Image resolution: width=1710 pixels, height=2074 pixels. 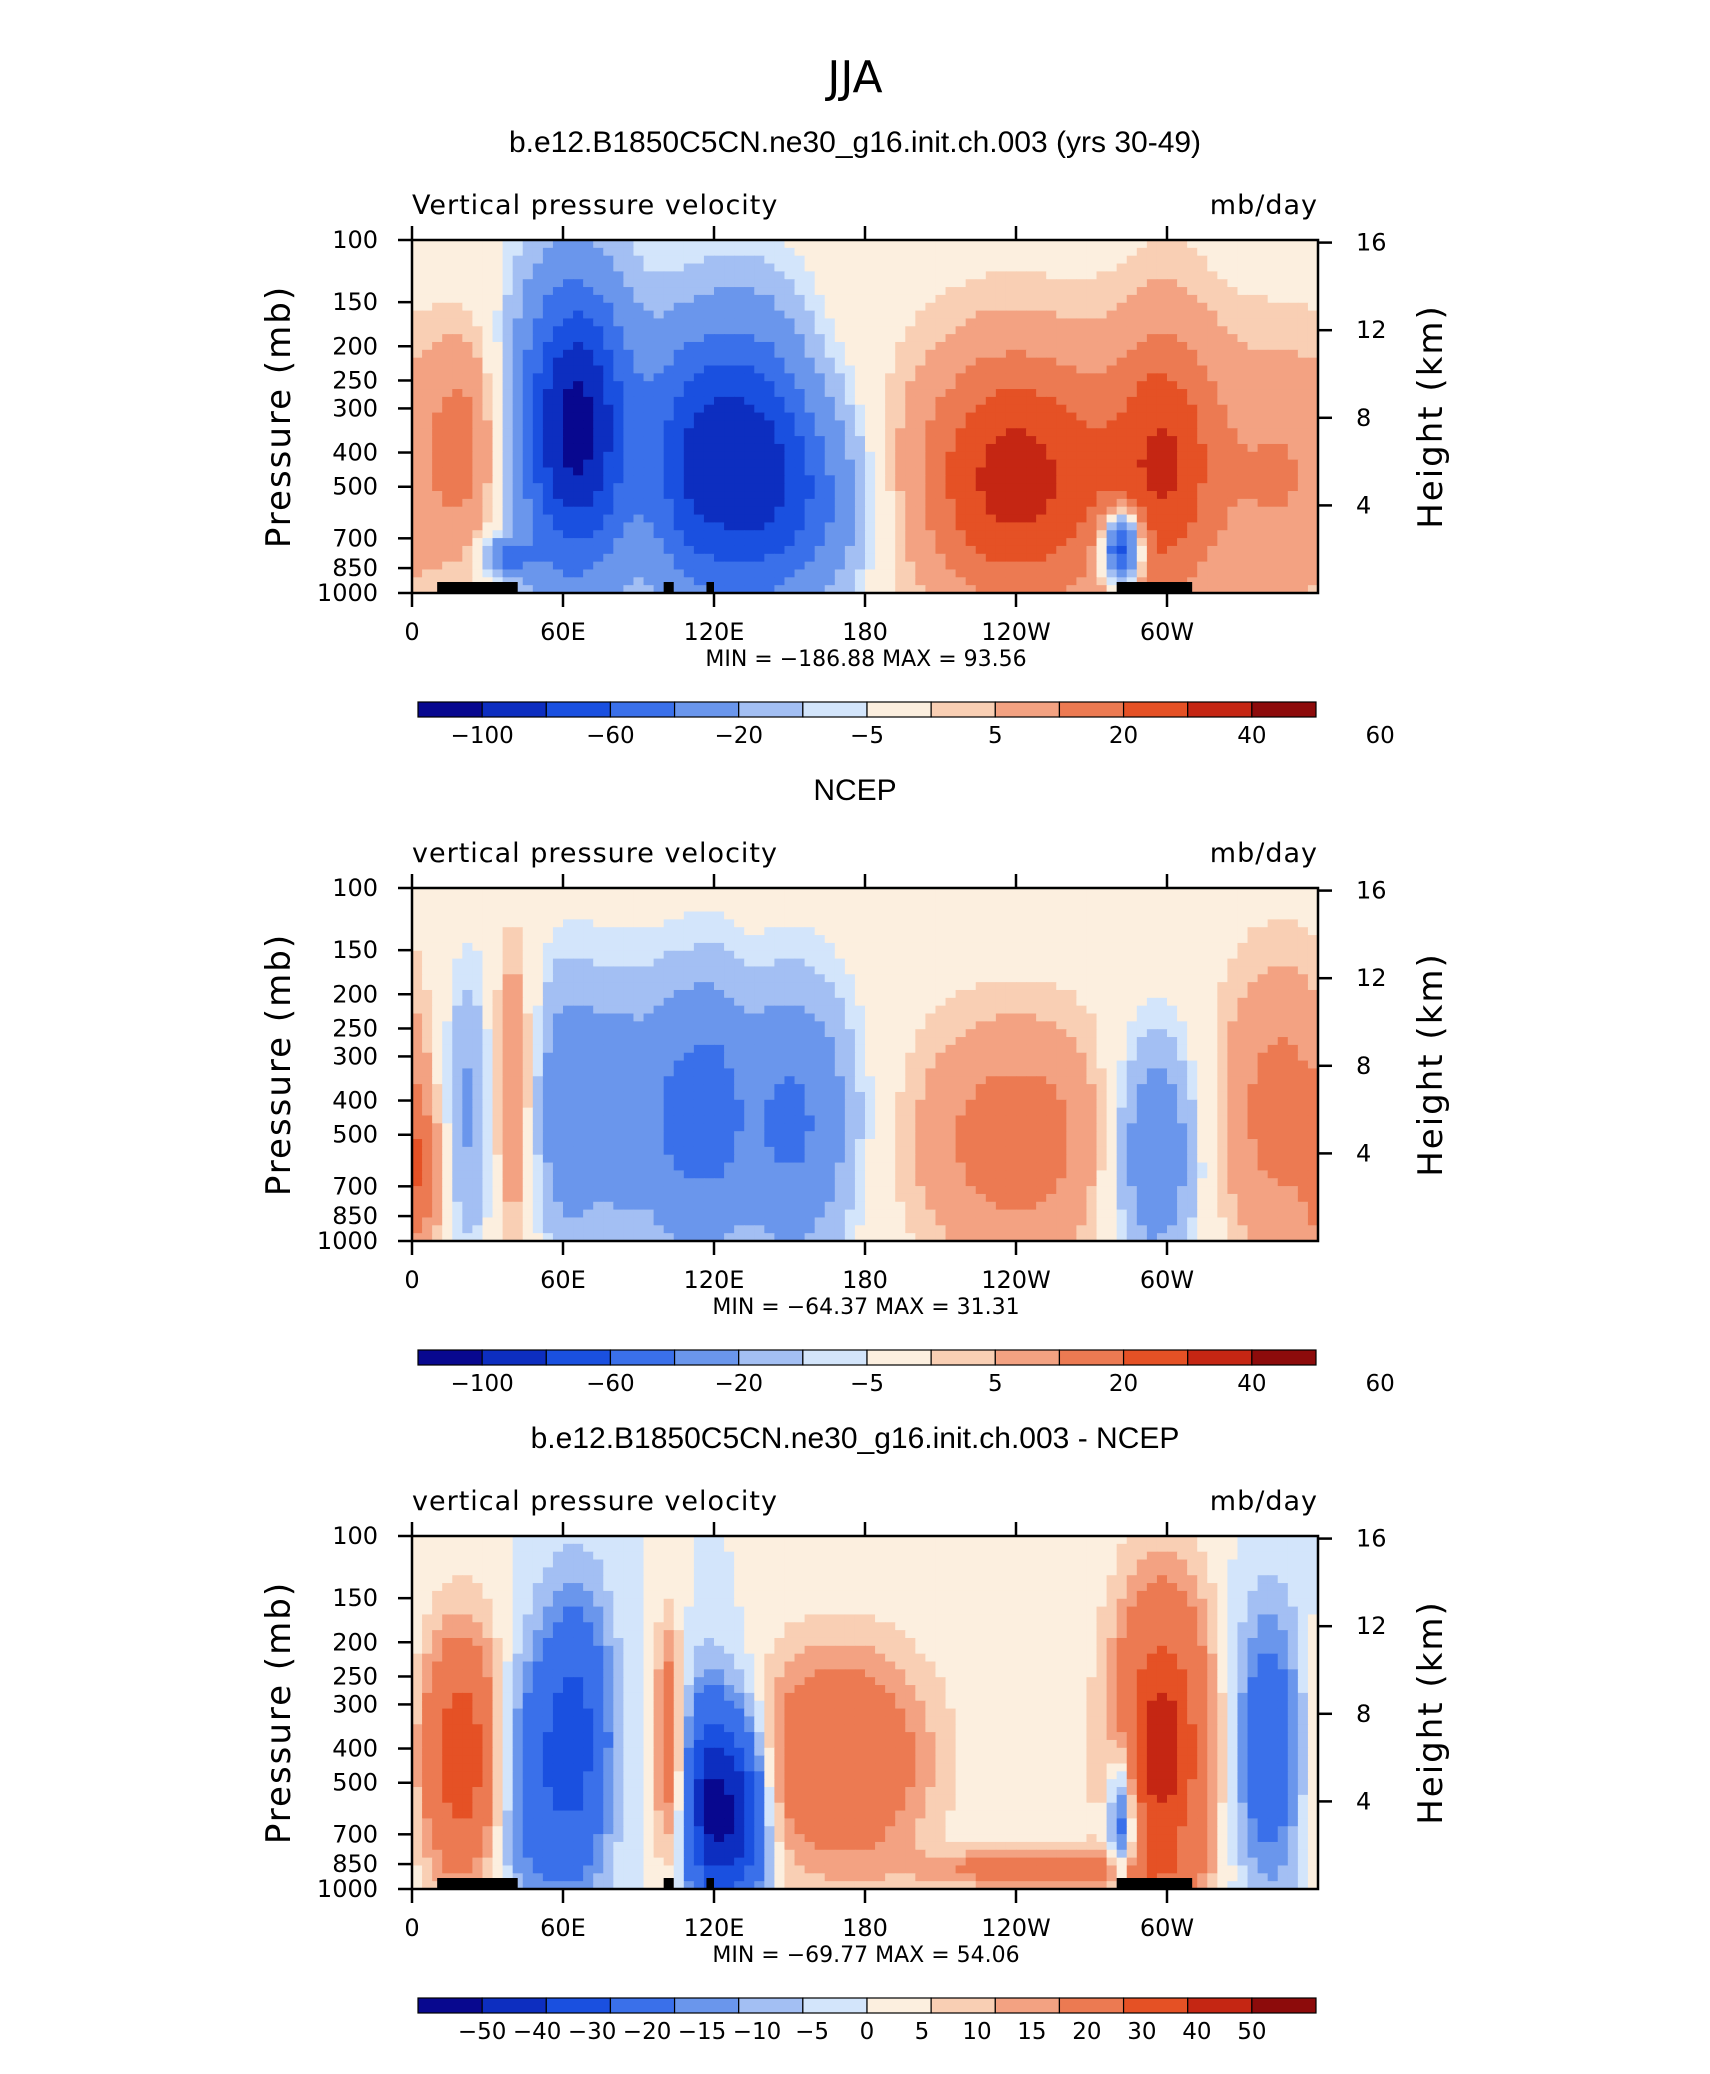 What do you see at coordinates (1264, 853) in the screenshot?
I see `units-label: mb/day` at bounding box center [1264, 853].